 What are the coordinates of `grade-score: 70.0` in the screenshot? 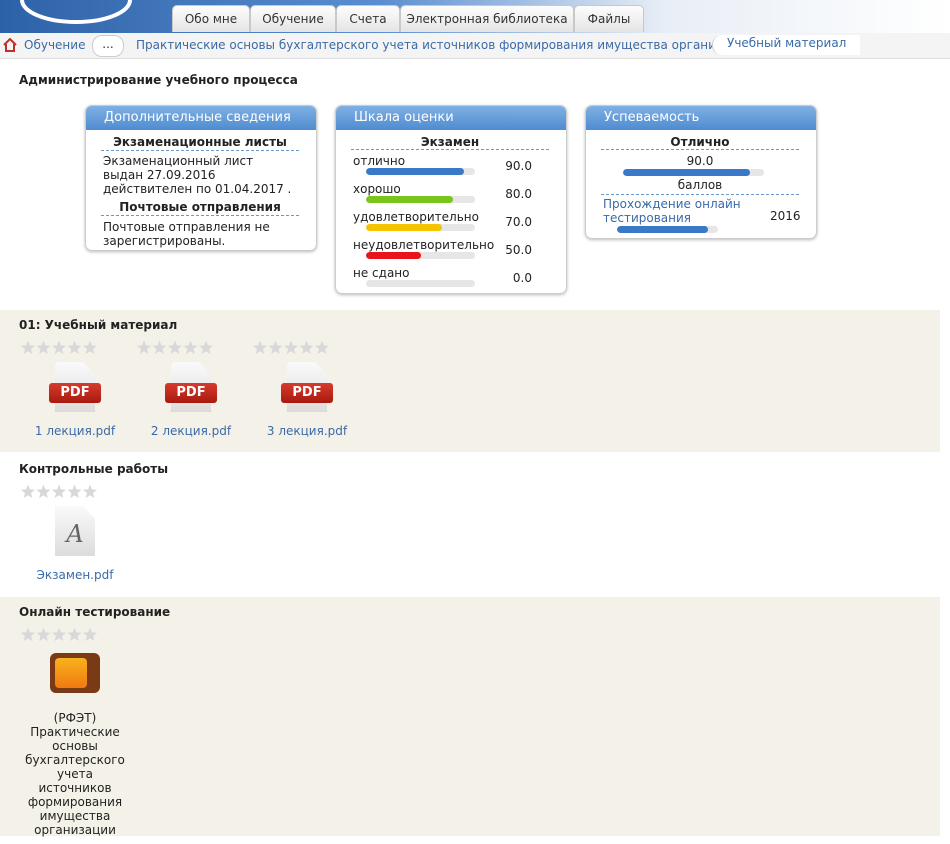 It's located at (518, 222).